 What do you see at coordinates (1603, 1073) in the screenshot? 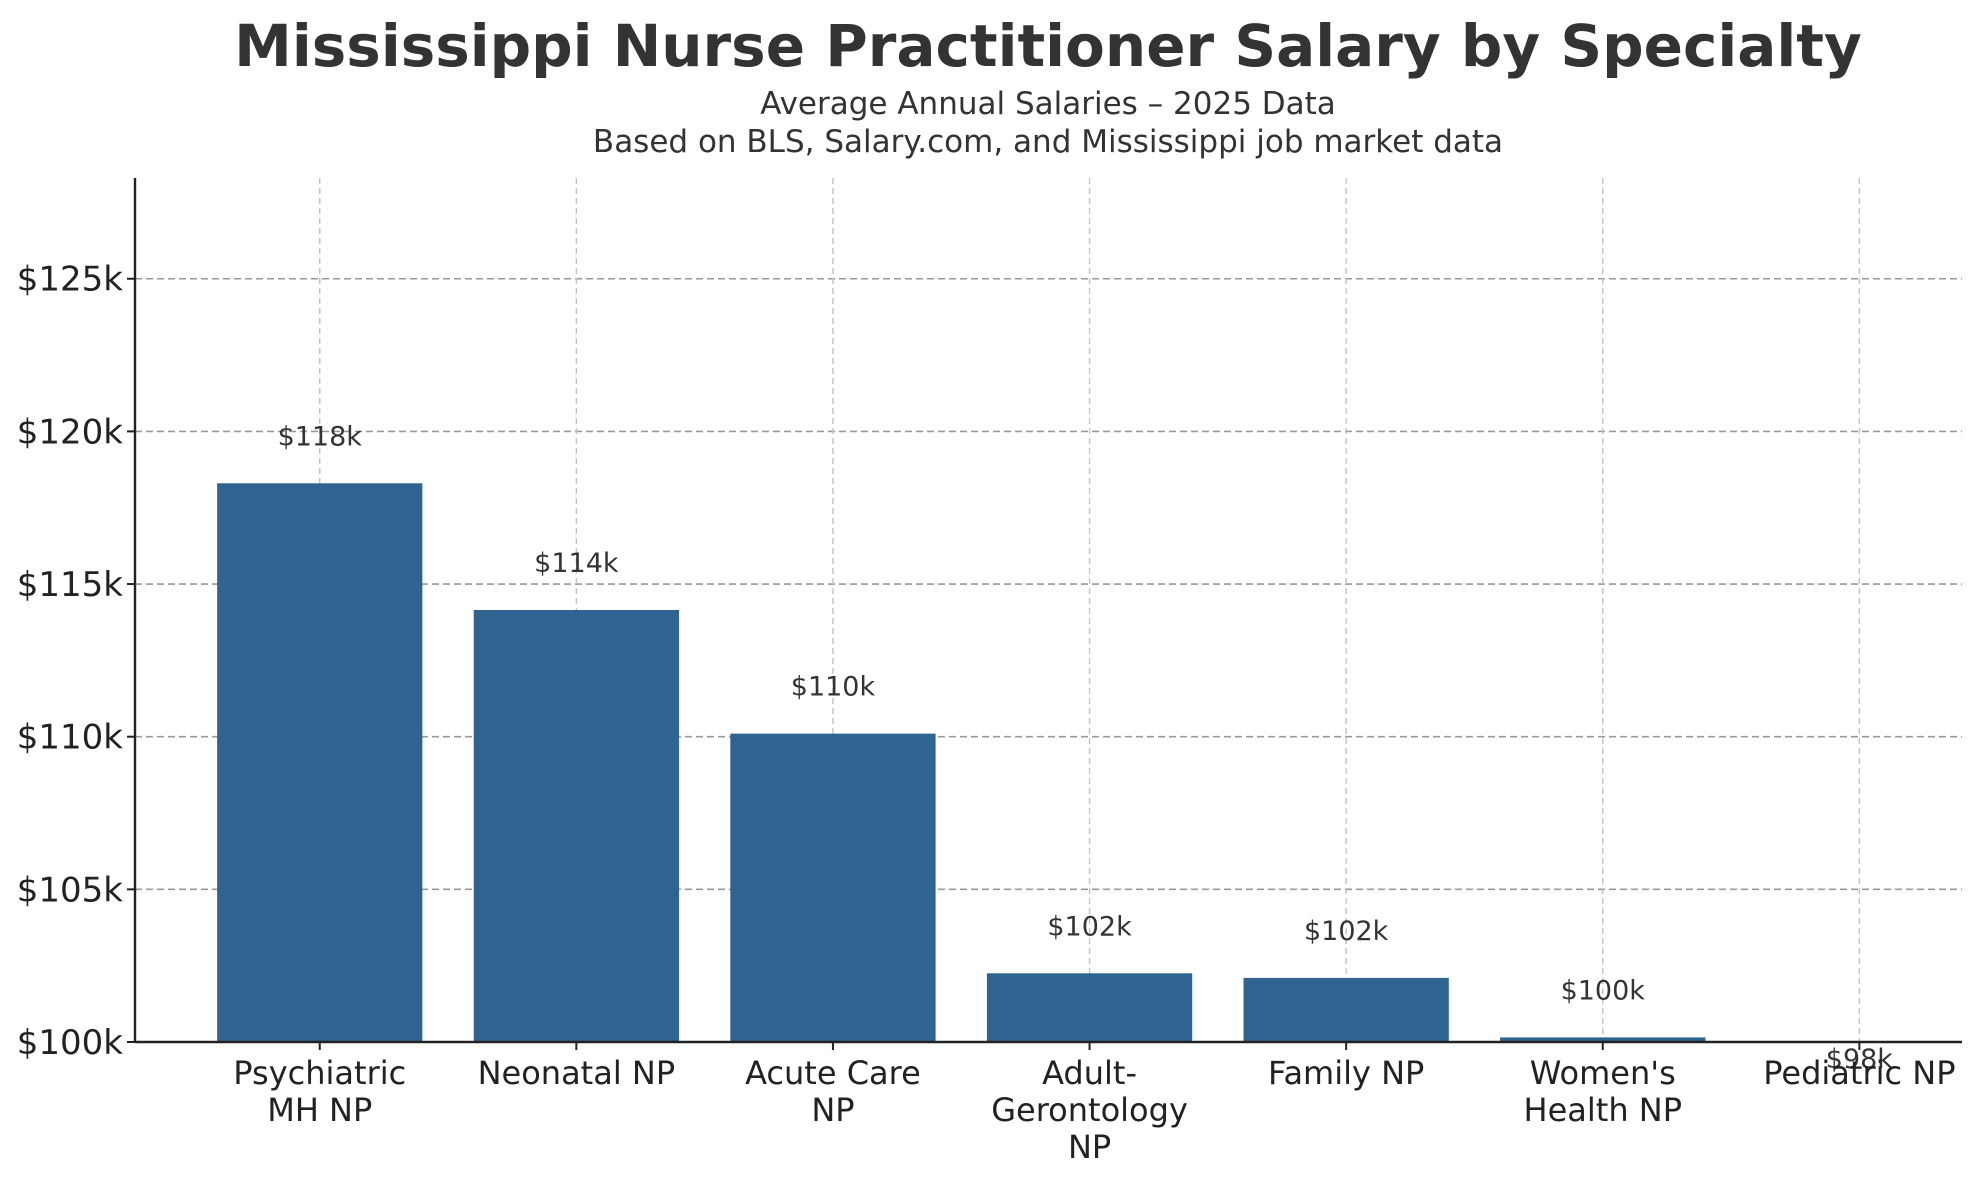
I see `x-tick-label-line: Women's` at bounding box center [1603, 1073].